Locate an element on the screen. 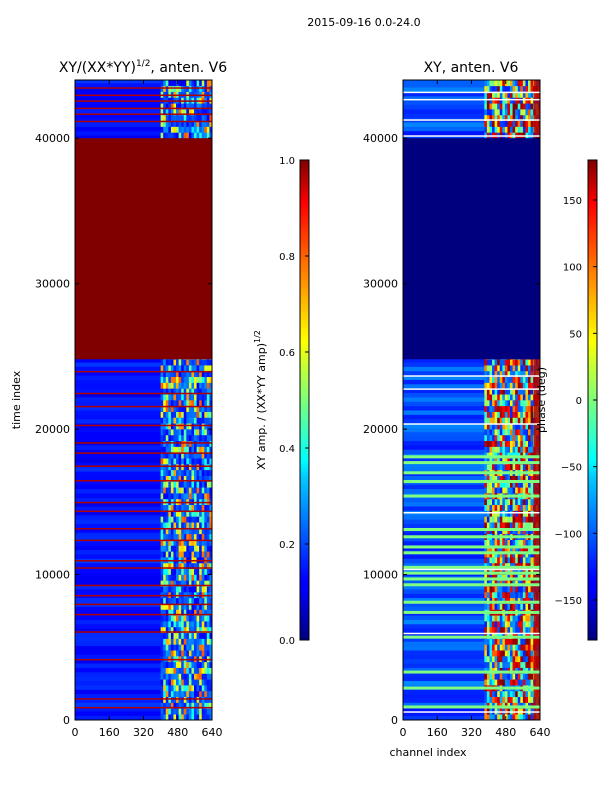 This screenshot has height=800, width=600. x-tick-label: 480 is located at coordinates (505, 732).